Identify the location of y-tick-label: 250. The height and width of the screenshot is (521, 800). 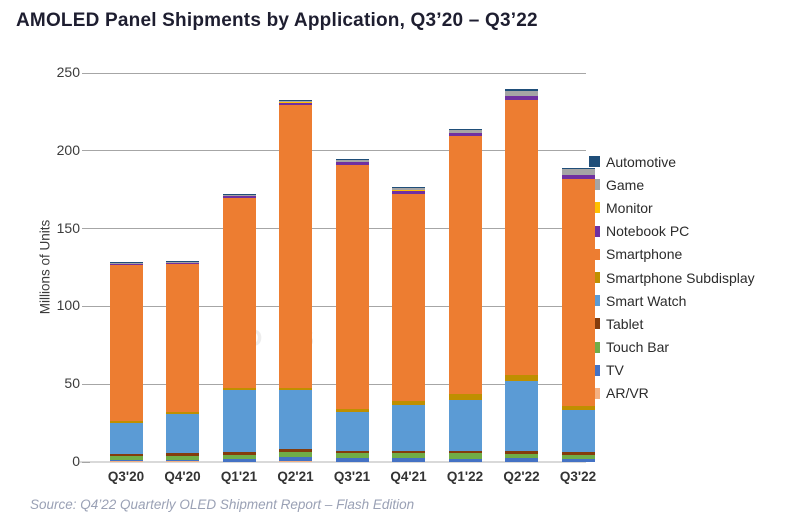
(68, 72).